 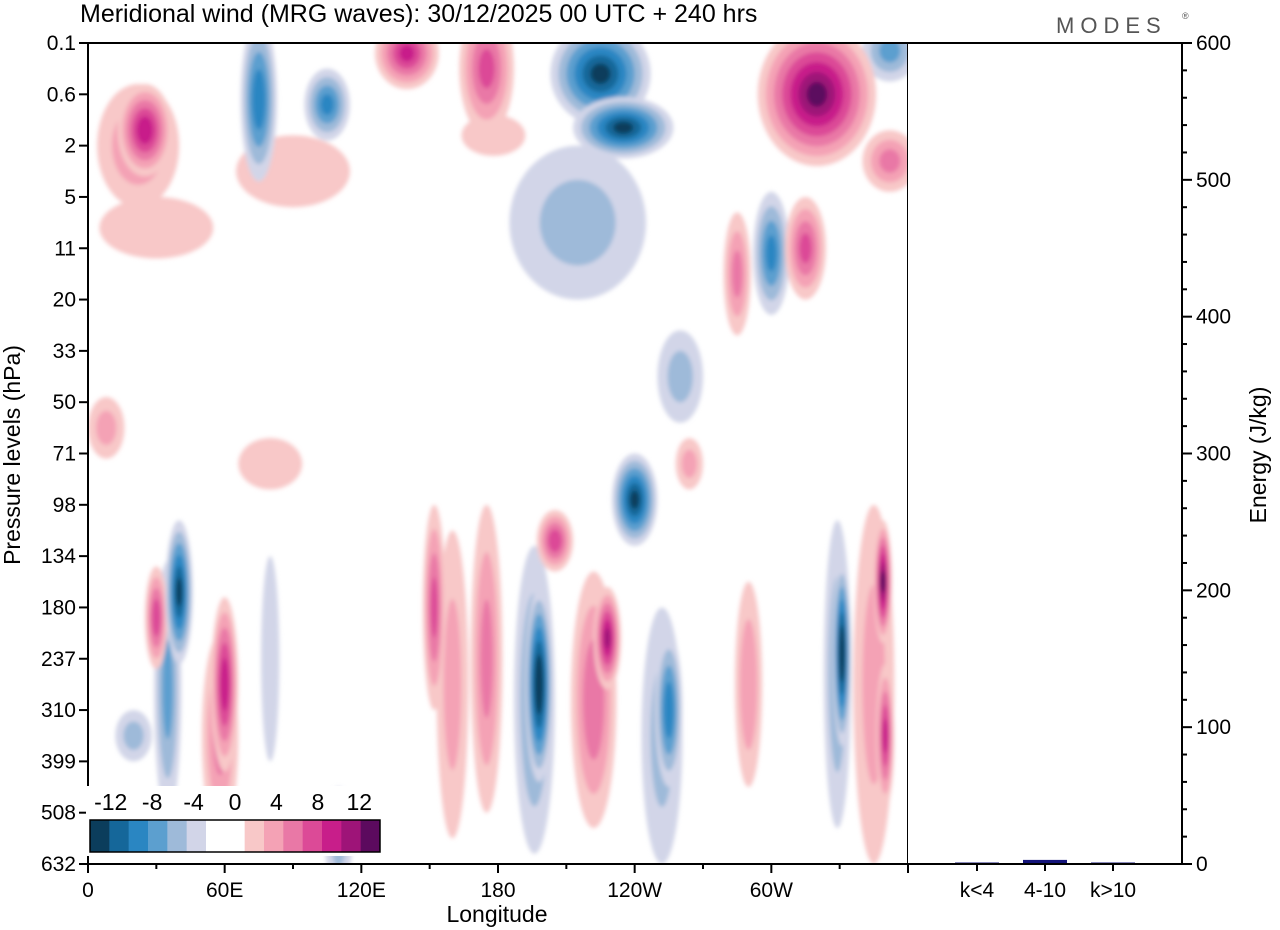 What do you see at coordinates (771, 890) in the screenshot?
I see `longitude-tick-label: 60W` at bounding box center [771, 890].